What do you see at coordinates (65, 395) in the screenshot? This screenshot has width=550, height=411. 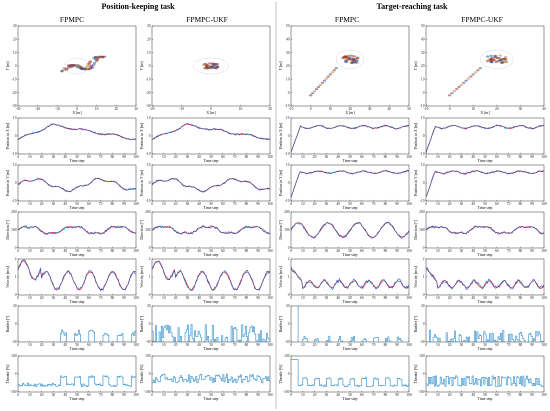 I see `x-tick-label: 40` at bounding box center [65, 395].